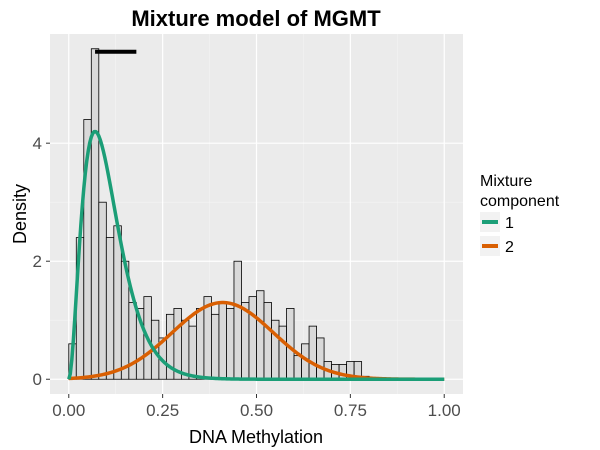 This screenshot has height=450, width=600. Describe the element at coordinates (162, 410) in the screenshot. I see `x-tick-label: 0.25` at that location.